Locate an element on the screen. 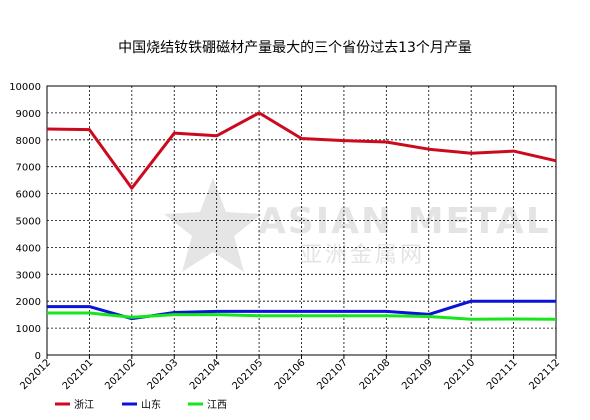 This screenshot has height=420, width=590. y-tick-label: 8000 is located at coordinates (28, 141).